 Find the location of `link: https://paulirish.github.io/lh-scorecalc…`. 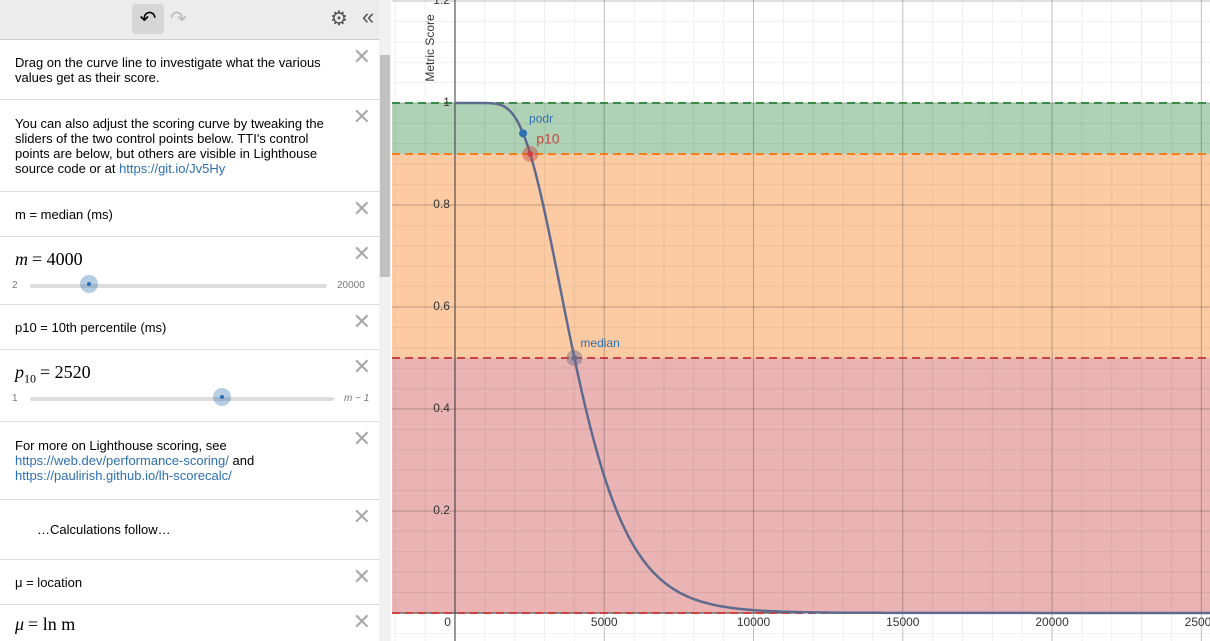

link: https://paulirish.github.io/lh-scorecalc… is located at coordinates (123, 475).